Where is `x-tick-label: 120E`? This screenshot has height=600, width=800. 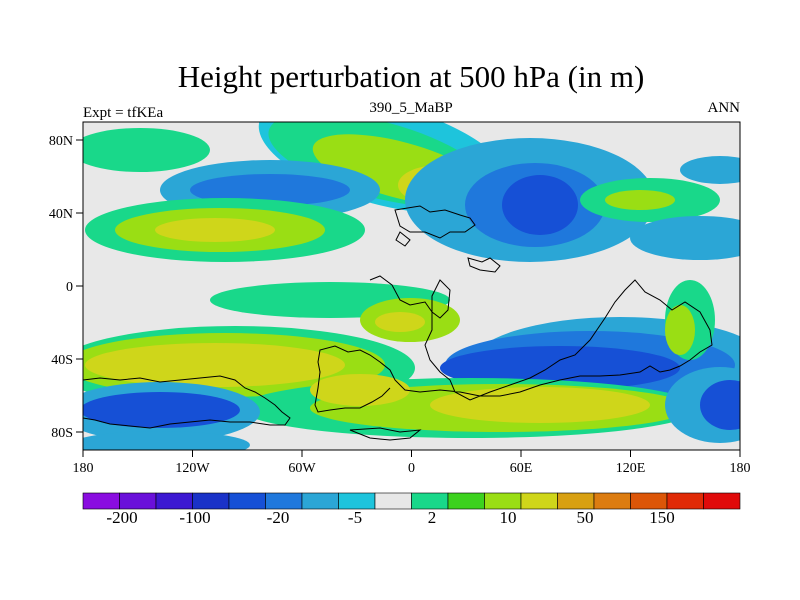
x-tick-label: 120E is located at coordinates (631, 468).